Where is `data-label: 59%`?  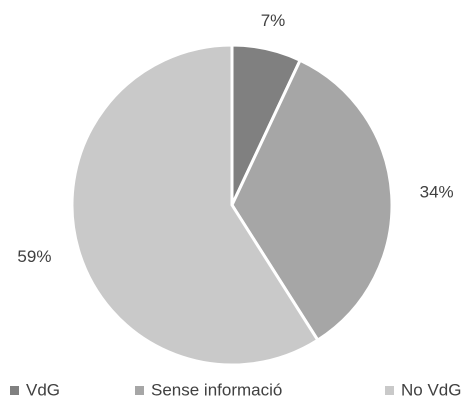 data-label: 59% is located at coordinates (34, 256).